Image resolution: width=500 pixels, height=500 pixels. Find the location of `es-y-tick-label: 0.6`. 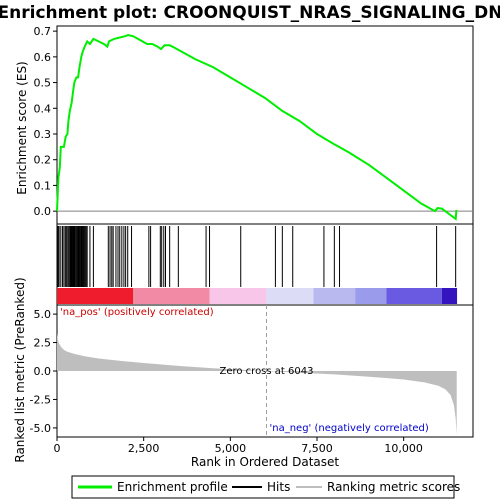

es-y-tick-label: 0.6 is located at coordinates (43, 57).